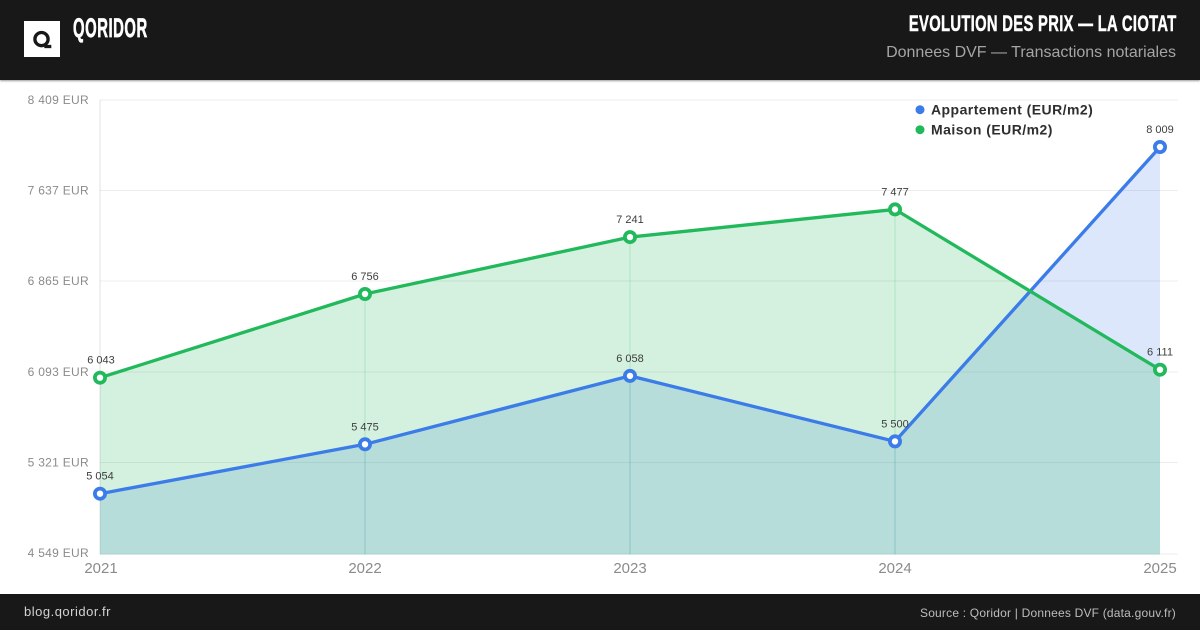 The height and width of the screenshot is (630, 1200). I want to click on svg-text: 7 477, so click(895, 192).